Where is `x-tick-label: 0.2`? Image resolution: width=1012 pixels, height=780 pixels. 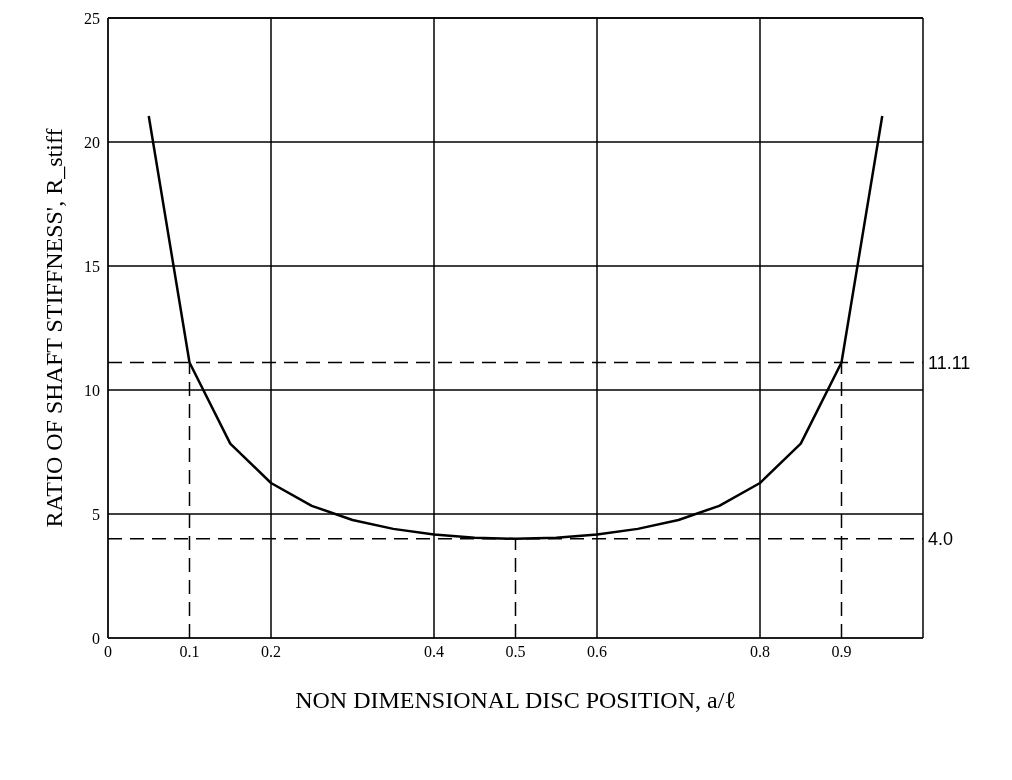 x-tick-label: 0.2 is located at coordinates (271, 652).